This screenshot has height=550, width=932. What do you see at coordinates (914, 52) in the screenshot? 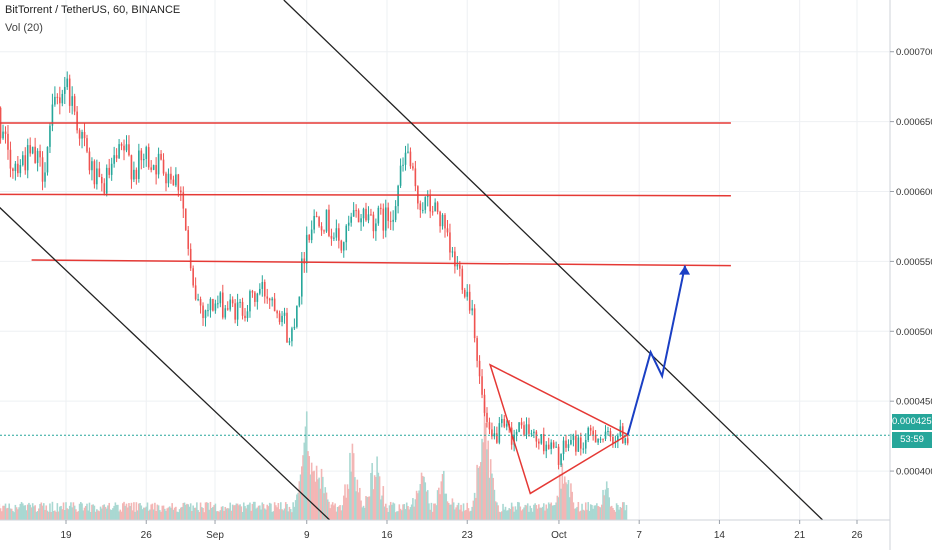
I see `price-tick-label: 0.0007000` at bounding box center [914, 52].